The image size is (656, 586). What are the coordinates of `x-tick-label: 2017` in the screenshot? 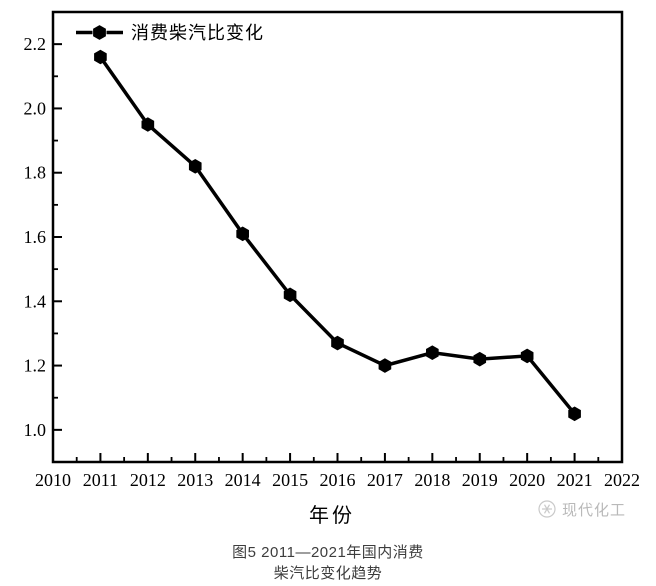 It's located at (385, 480).